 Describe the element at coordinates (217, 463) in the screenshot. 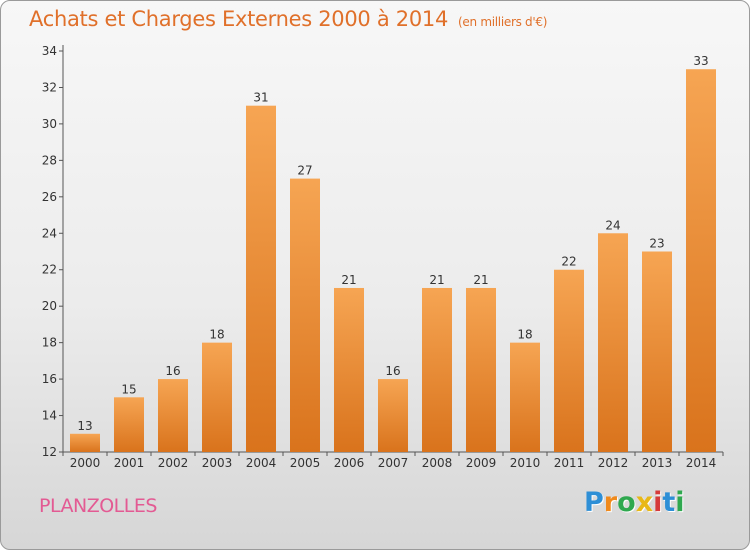

I see `x-tick-label: 2003` at that location.